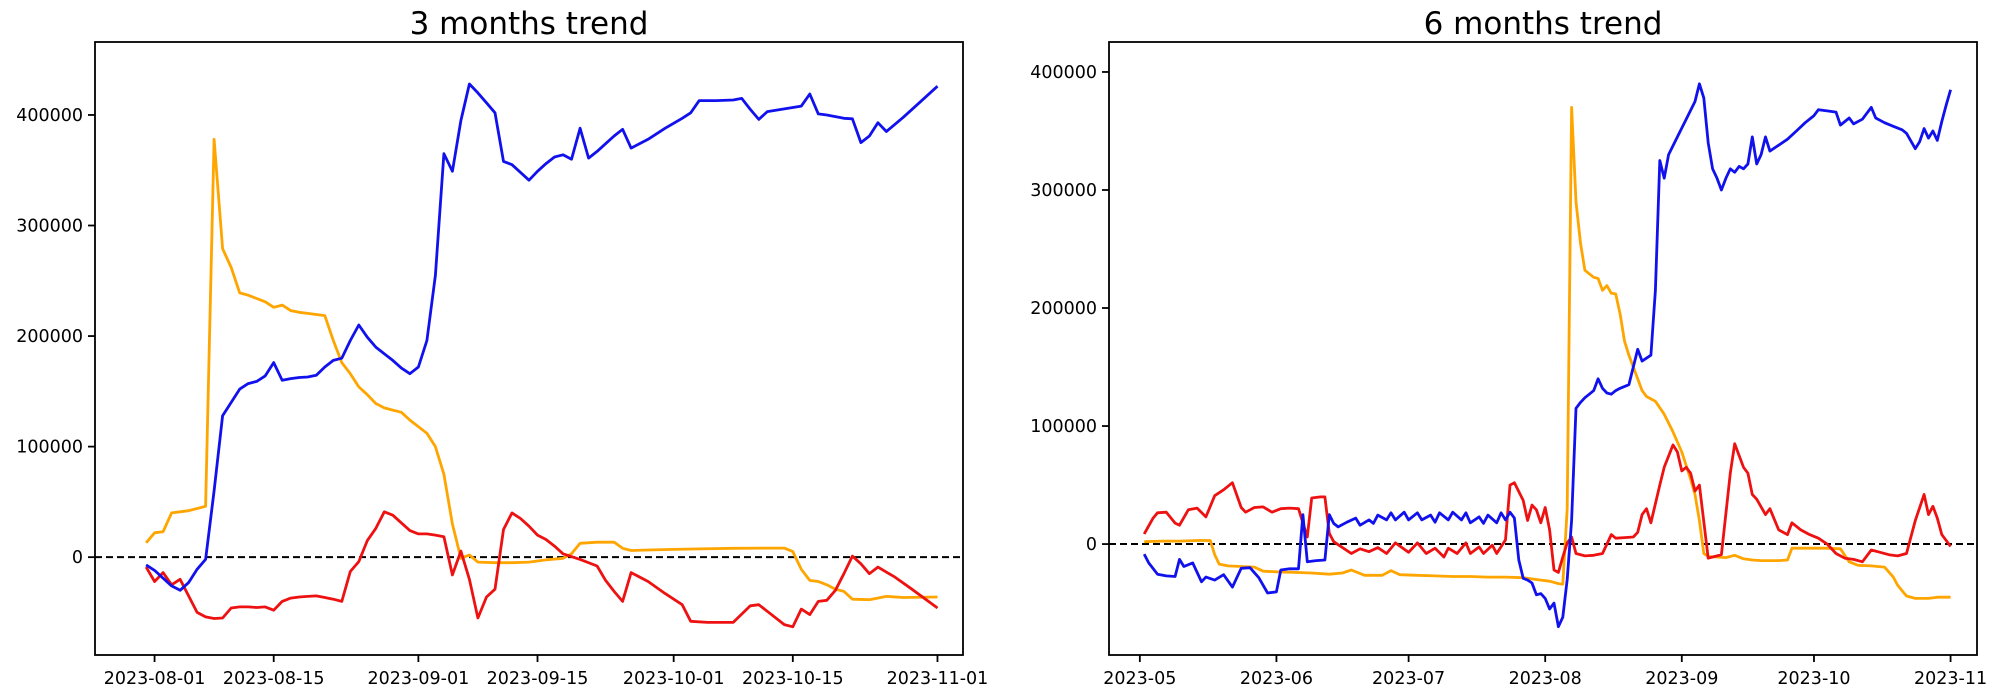 The image size is (2000, 700). Describe the element at coordinates (529, 24) in the screenshot. I see `chart-title-3-months: 3 months trend` at that location.